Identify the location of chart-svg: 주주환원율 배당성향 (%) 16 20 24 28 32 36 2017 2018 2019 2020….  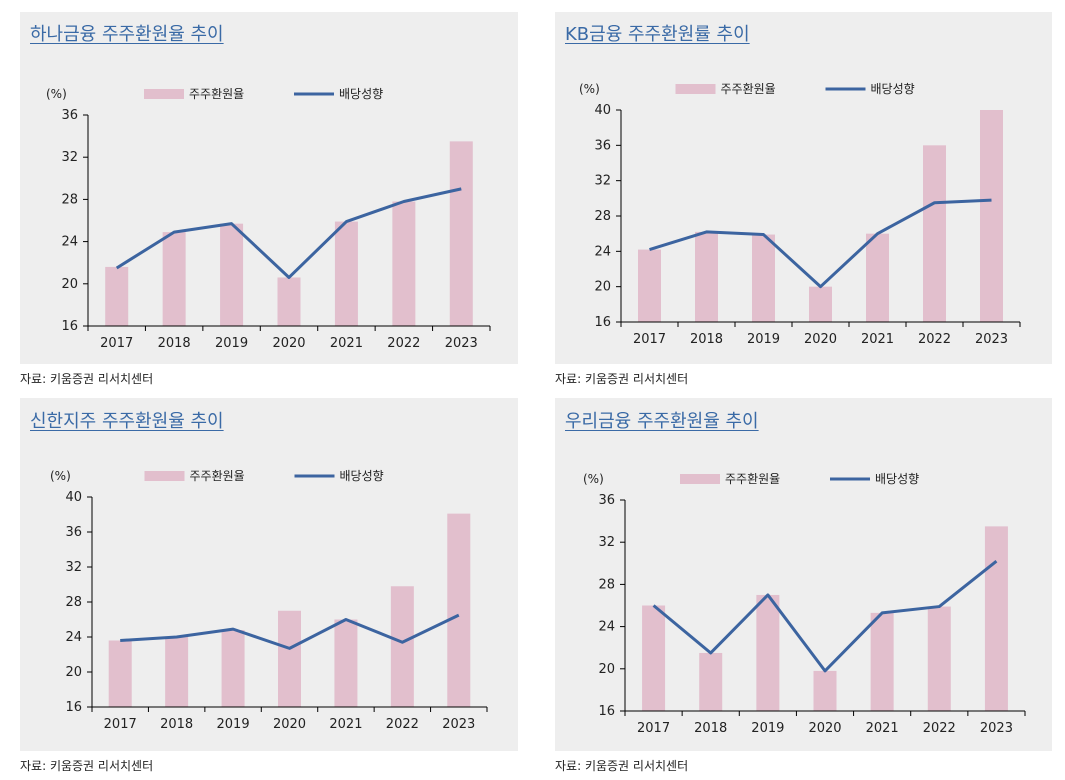
(804, 604).